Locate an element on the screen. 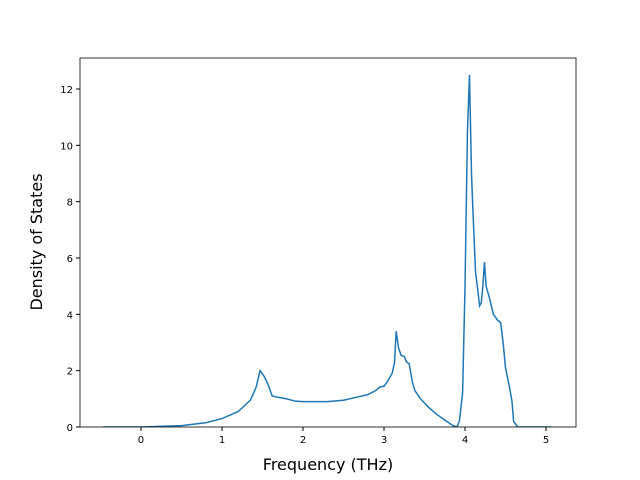 This screenshot has height=480, width=640. y-tick-label: 10 is located at coordinates (66, 146).